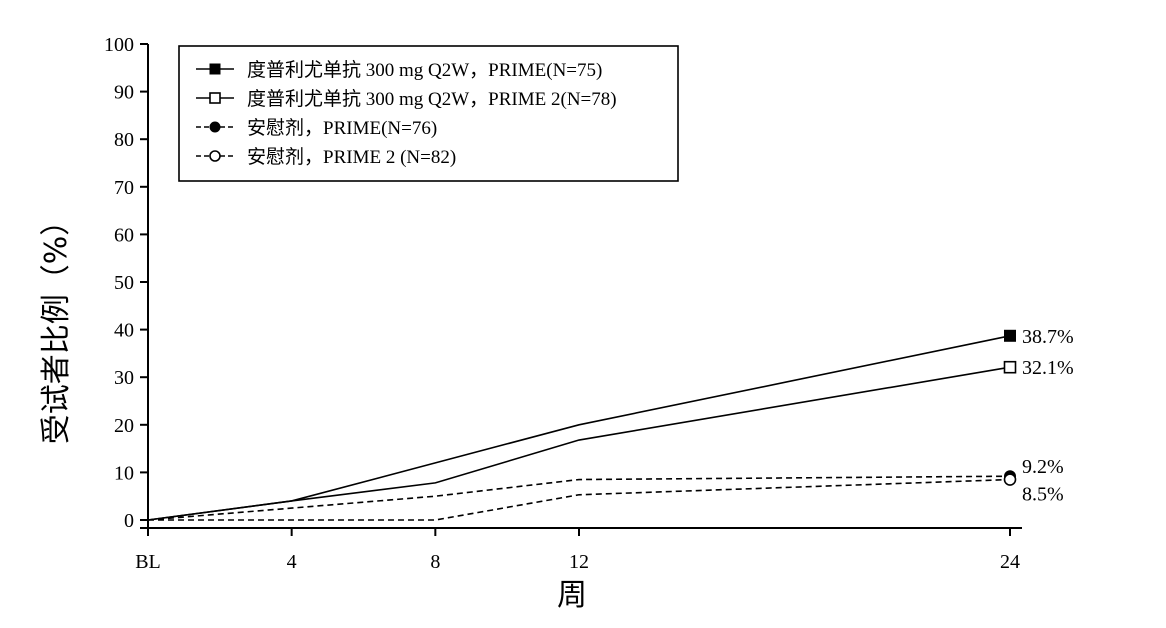 This screenshot has height=628, width=1166. What do you see at coordinates (124, 331) in the screenshot?
I see `y-tick-label: 40` at bounding box center [124, 331].